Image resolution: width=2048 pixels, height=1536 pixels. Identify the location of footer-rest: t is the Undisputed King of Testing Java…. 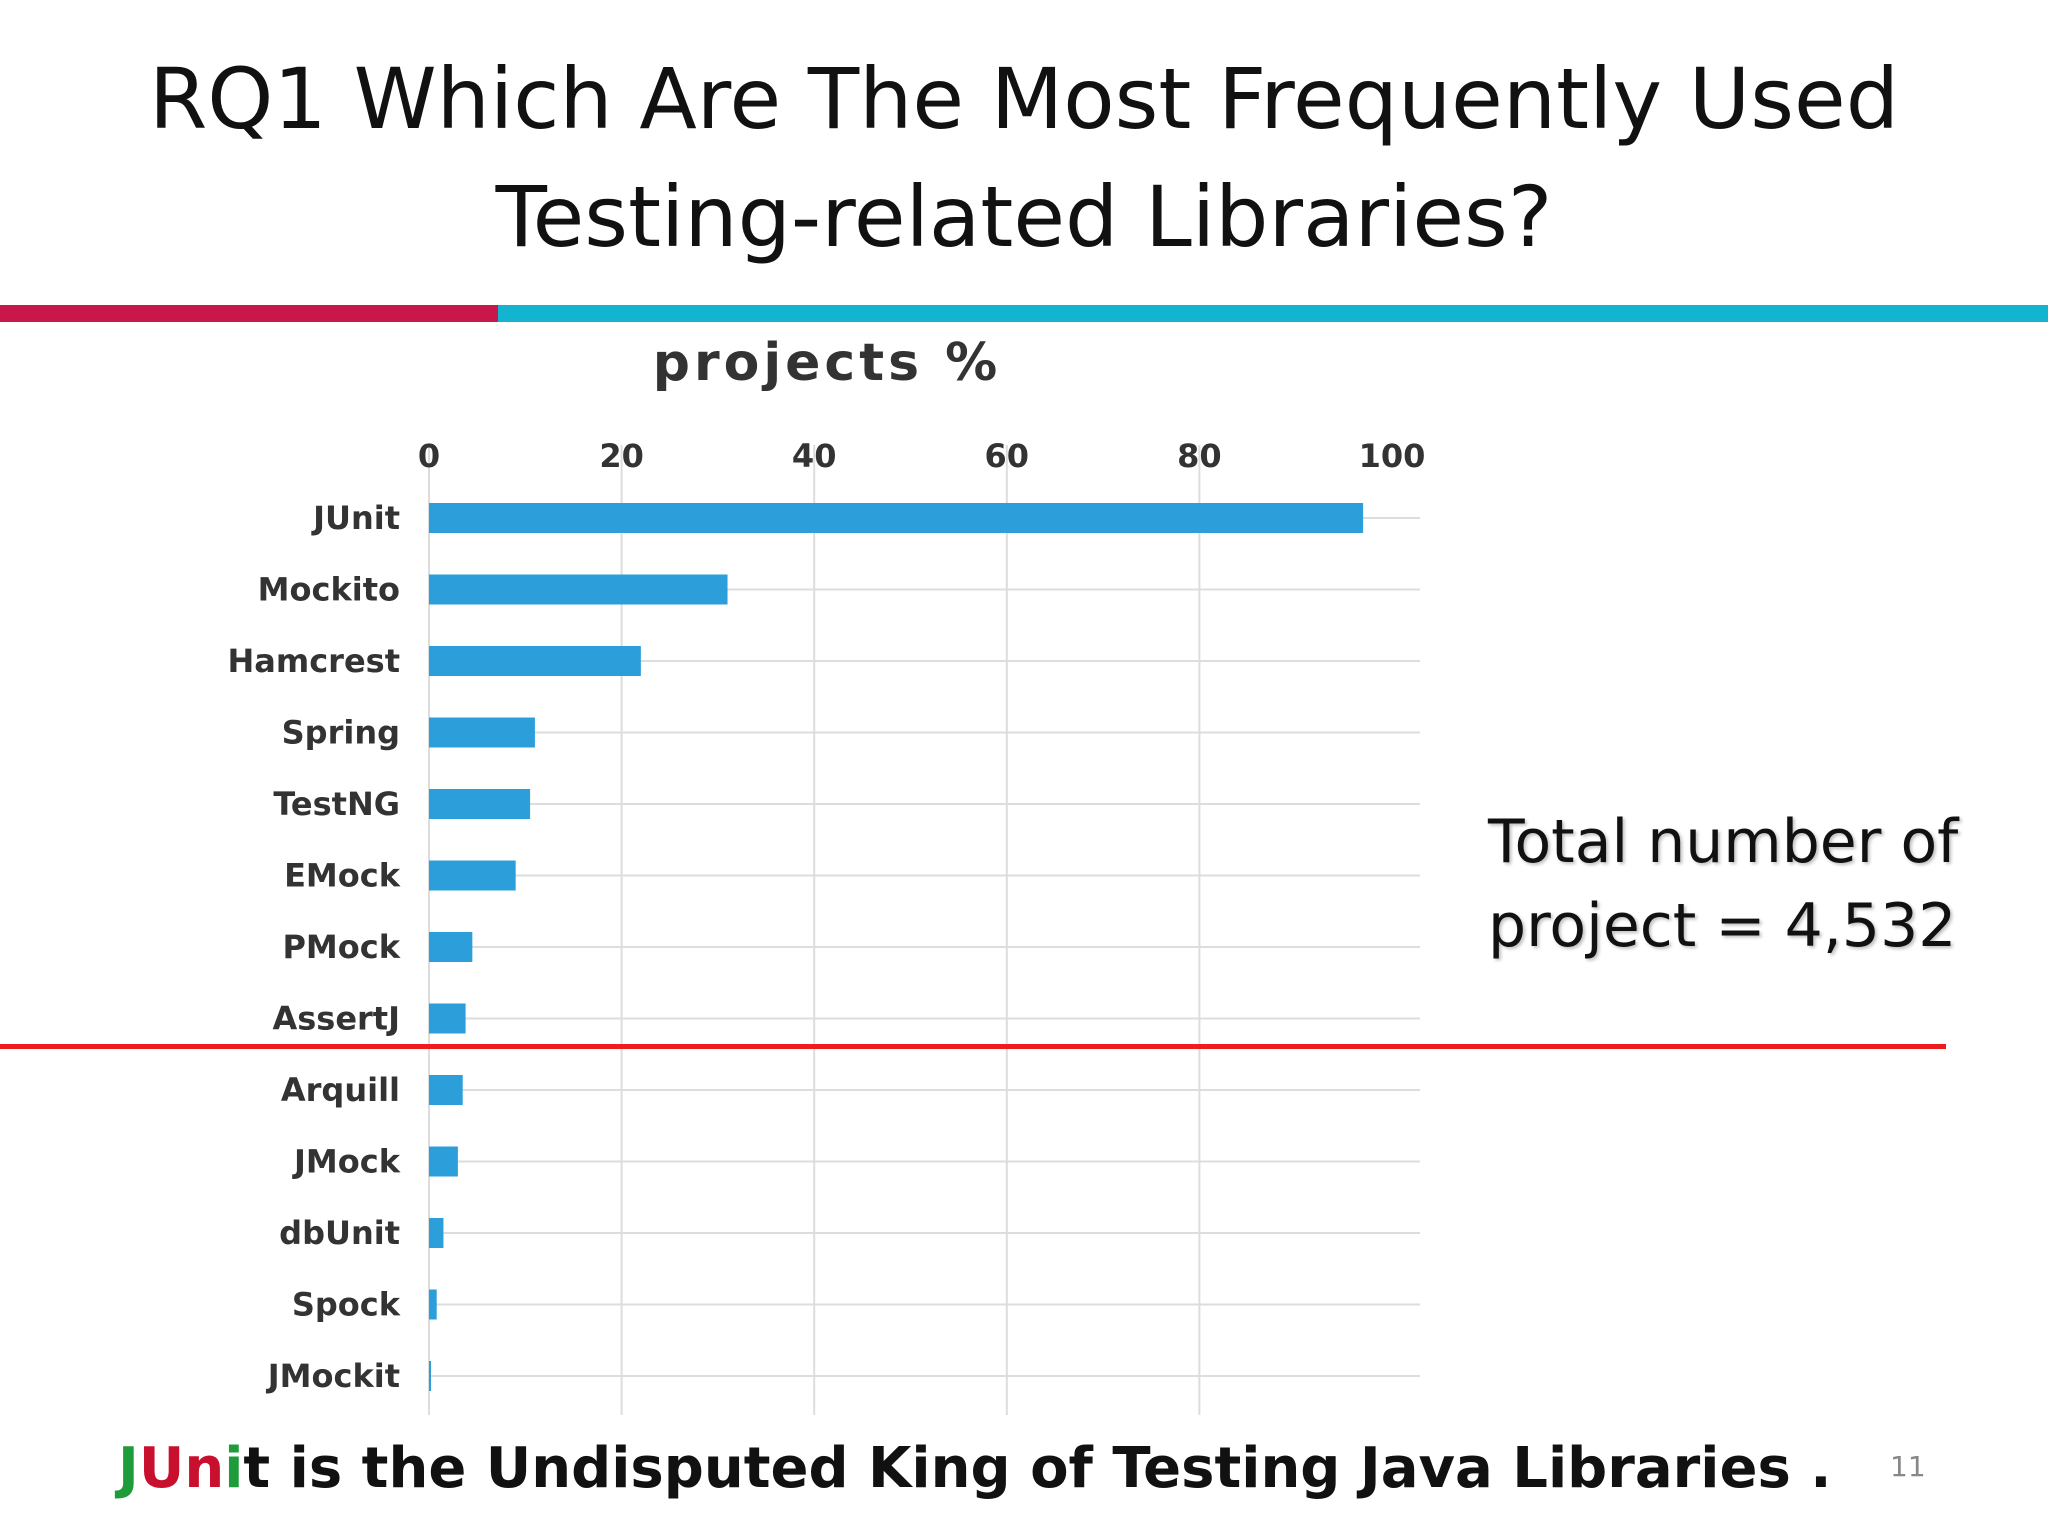
(1017, 1468).